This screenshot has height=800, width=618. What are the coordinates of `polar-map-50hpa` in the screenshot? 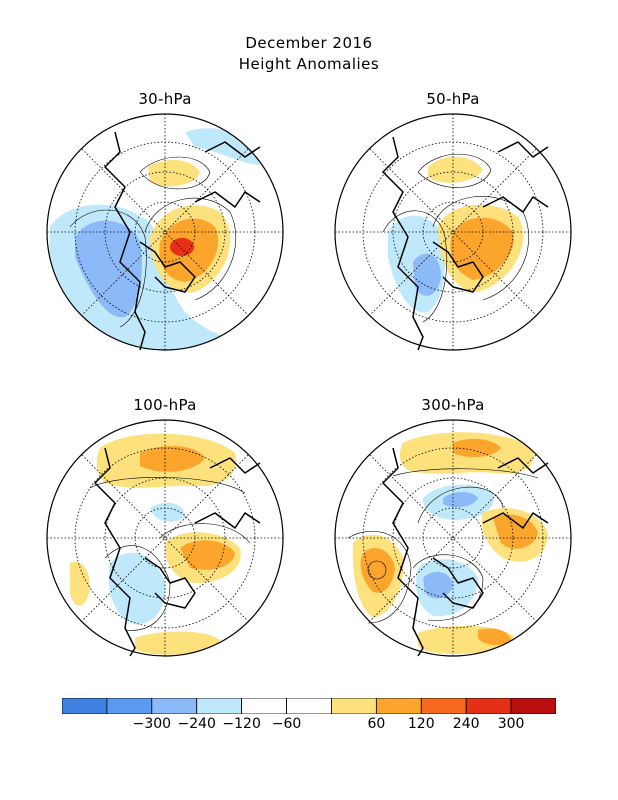 It's located at (453, 232).